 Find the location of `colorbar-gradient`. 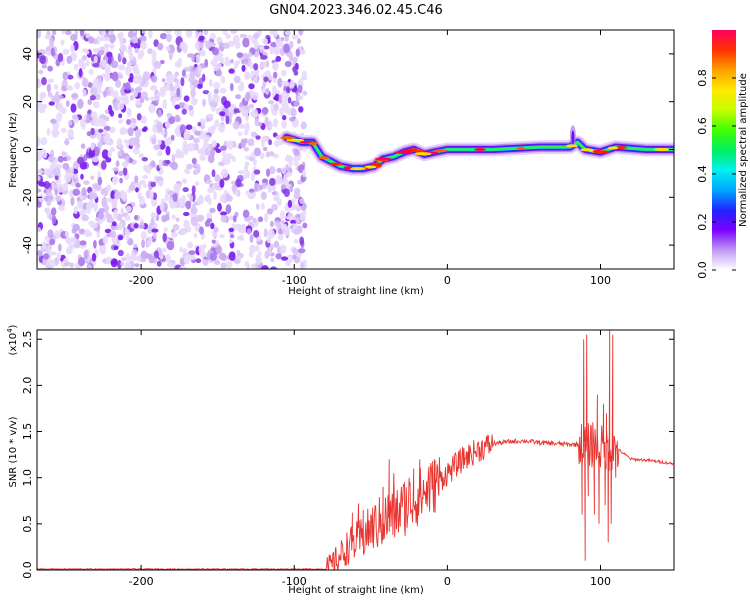

colorbar-gradient is located at coordinates (724, 150).